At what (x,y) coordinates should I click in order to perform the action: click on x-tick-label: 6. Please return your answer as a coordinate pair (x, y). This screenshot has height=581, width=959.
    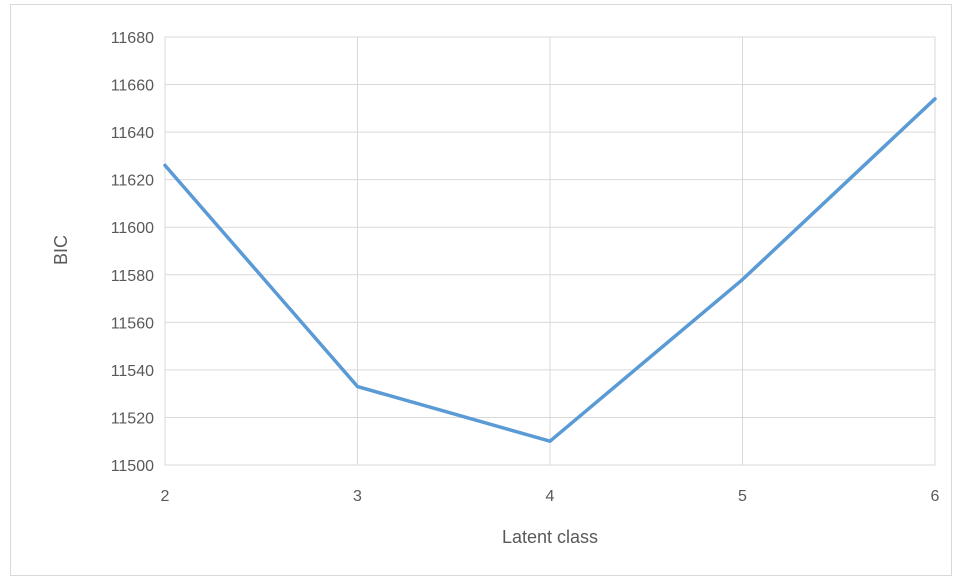
    Looking at the image, I should click on (935, 496).